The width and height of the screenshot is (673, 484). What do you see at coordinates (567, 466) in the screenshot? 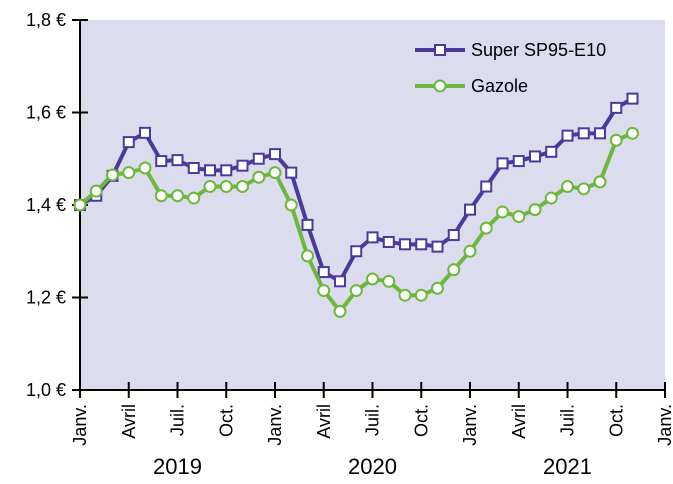
I see `year-label: 2021` at bounding box center [567, 466].